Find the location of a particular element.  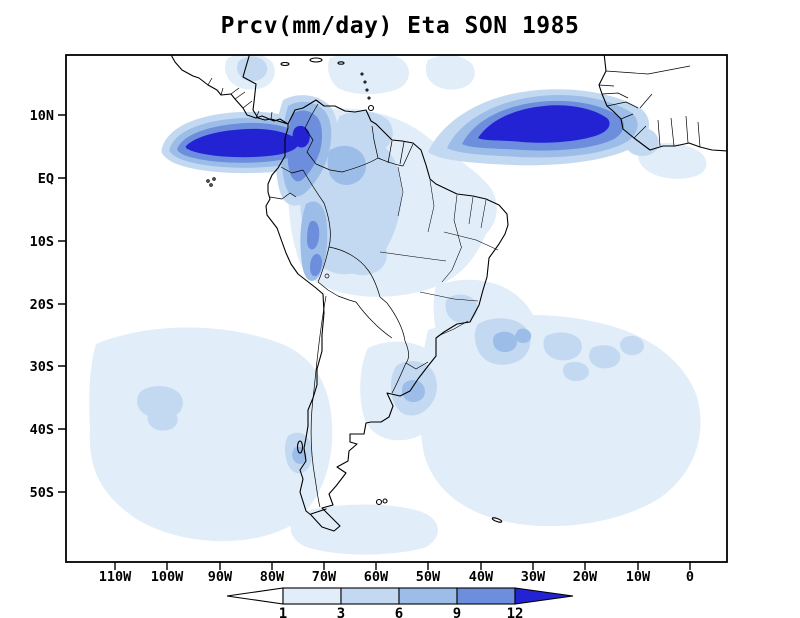

x-label-50w: 50W is located at coordinates (428, 577).